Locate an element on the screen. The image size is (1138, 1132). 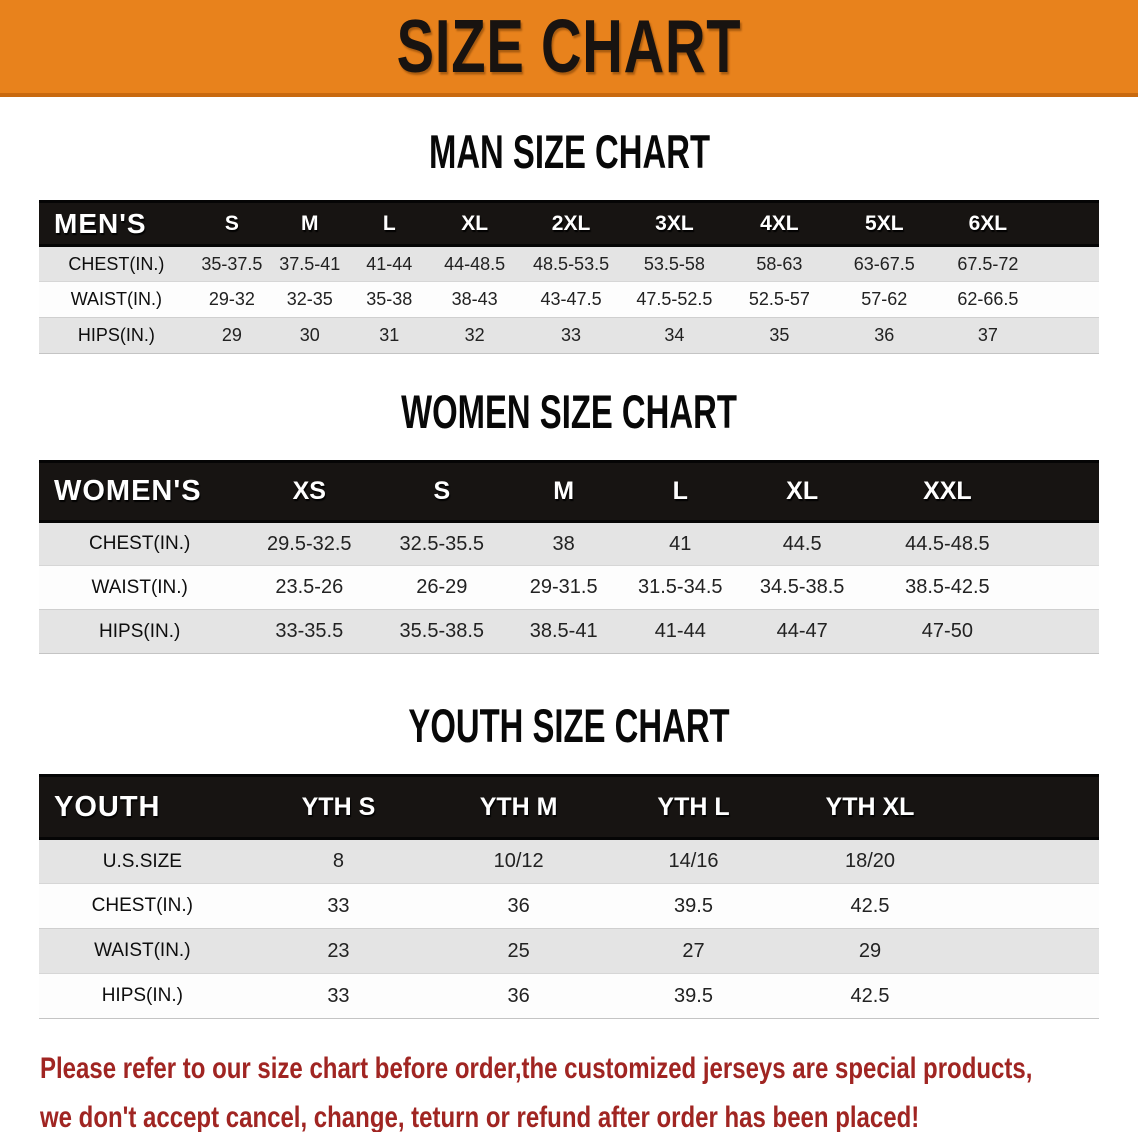
size-value-cell: 53.5-58 is located at coordinates (674, 263).